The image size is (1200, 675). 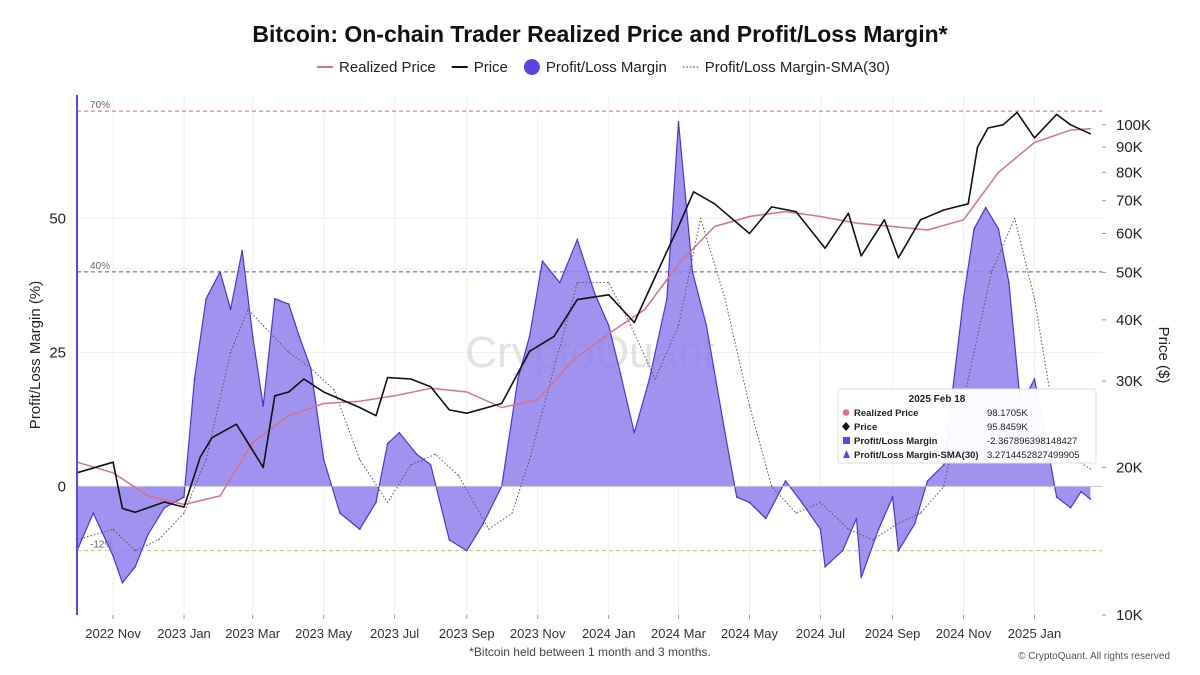 What do you see at coordinates (595, 67) in the screenshot?
I see `legend-item: Profit/Loss Margin` at bounding box center [595, 67].